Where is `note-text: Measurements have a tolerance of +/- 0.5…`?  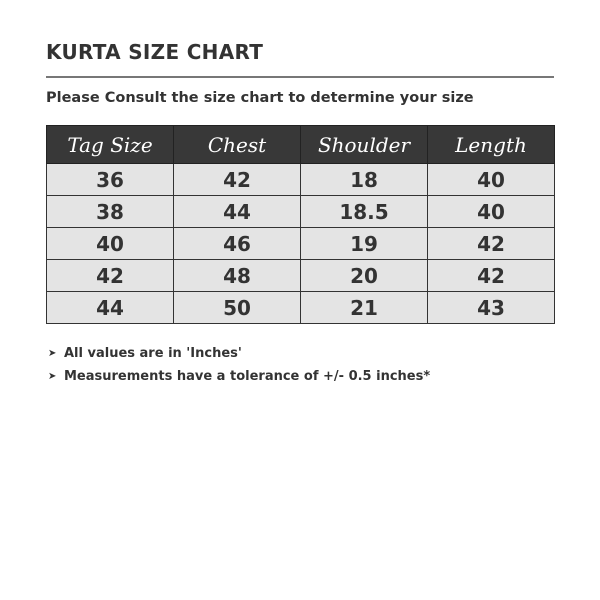
note-text: Measurements have a tolerance of +/- 0.5… is located at coordinates (247, 376).